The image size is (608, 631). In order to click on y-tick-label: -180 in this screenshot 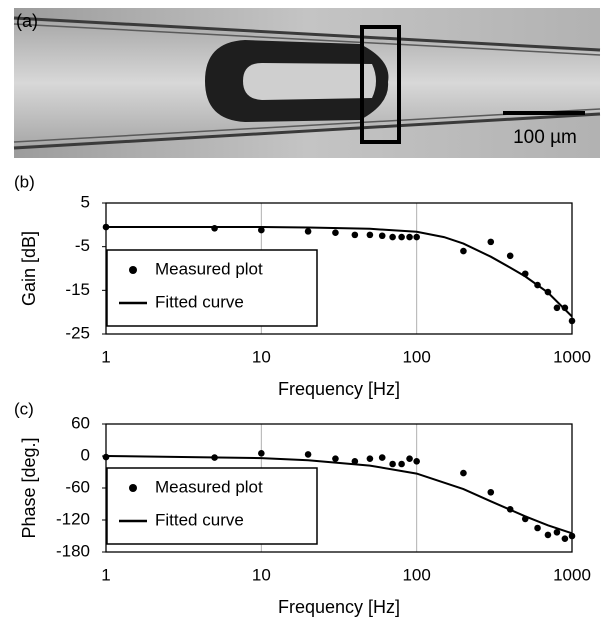, I will do `click(73, 550)`.